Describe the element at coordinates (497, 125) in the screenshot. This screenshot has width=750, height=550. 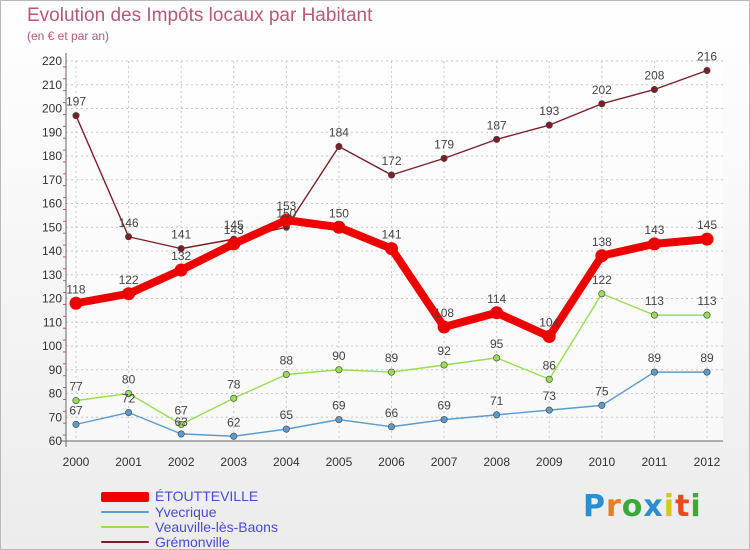
I see `data-label-gremonville: 187` at that location.